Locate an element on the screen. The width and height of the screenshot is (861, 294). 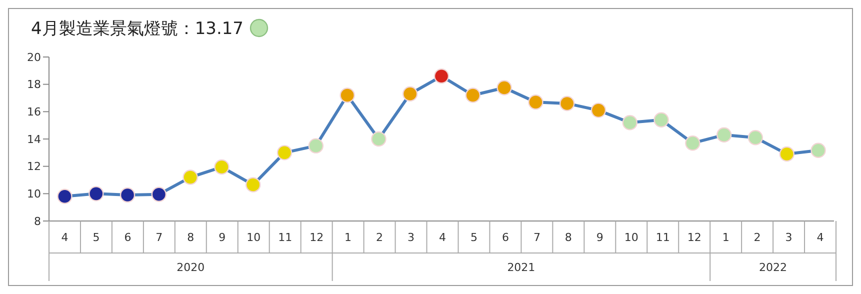
text: 2022 is located at coordinates (773, 267).